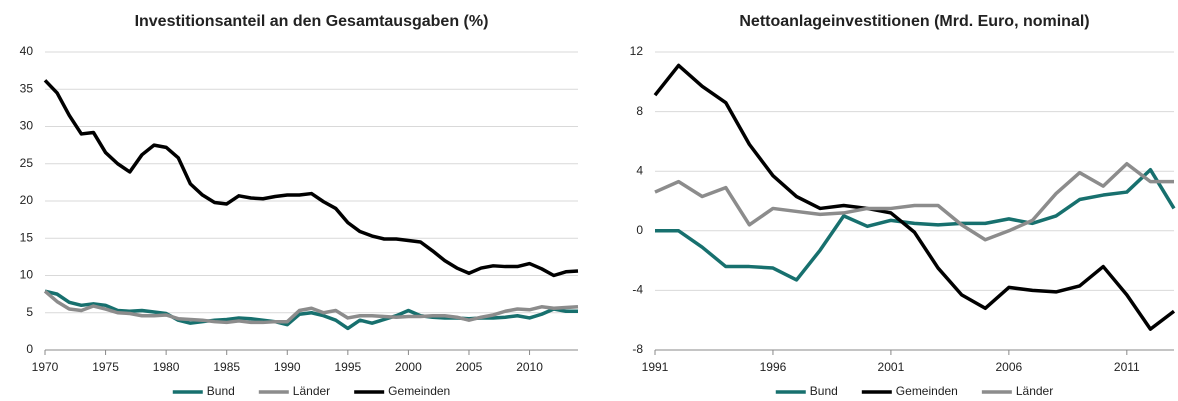 This screenshot has height=401, width=1178. I want to click on x-tick-label: 2005, so click(469, 367).